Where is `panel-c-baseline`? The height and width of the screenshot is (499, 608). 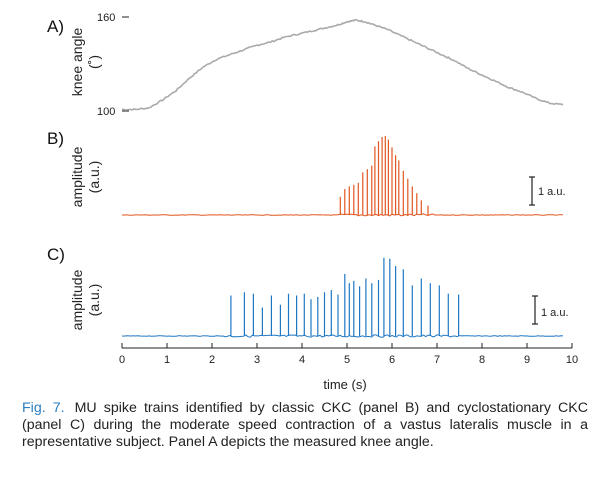
panel-c-baseline is located at coordinates (342, 336).